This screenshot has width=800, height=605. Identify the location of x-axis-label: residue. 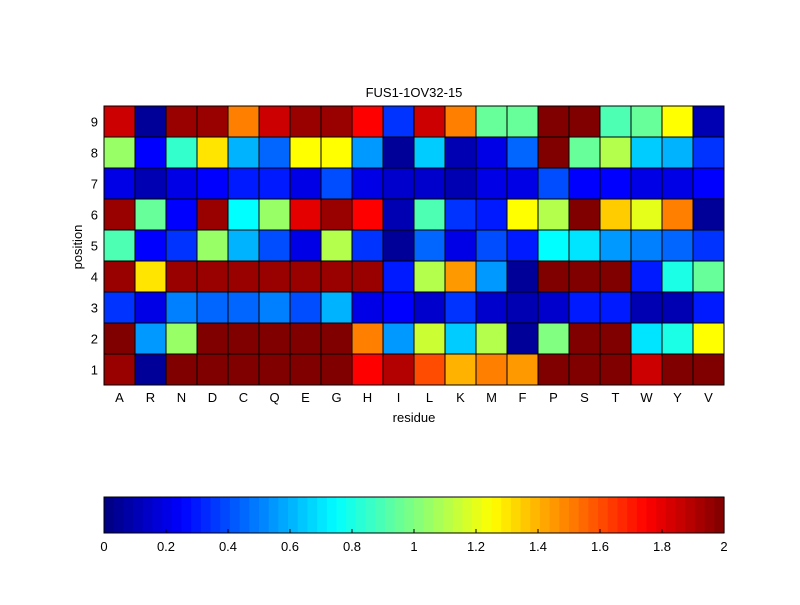
(414, 417).